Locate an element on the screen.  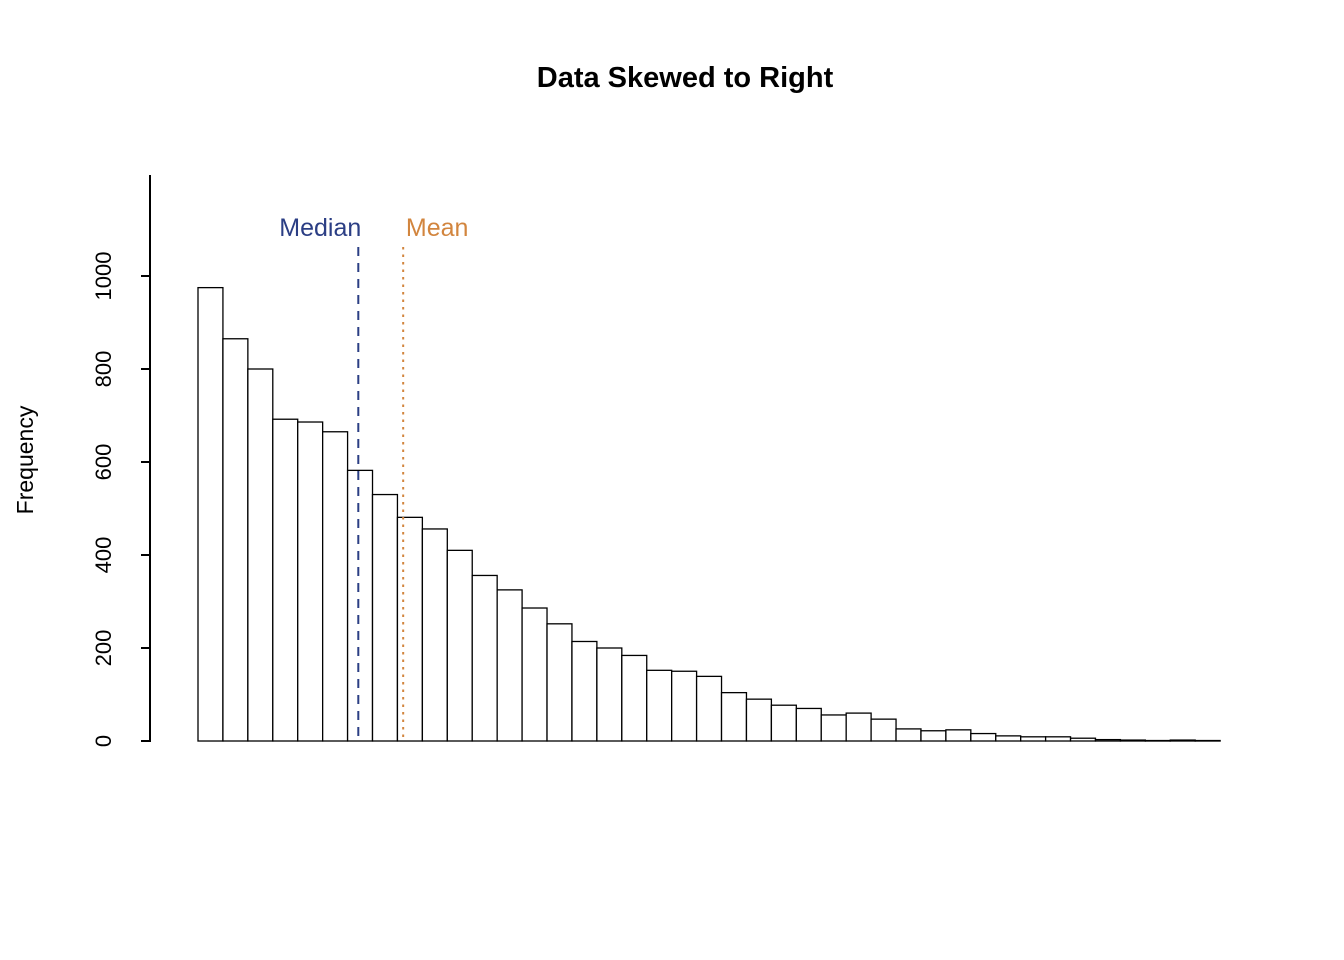
y-axis-tick-label: 400 is located at coordinates (103, 555).